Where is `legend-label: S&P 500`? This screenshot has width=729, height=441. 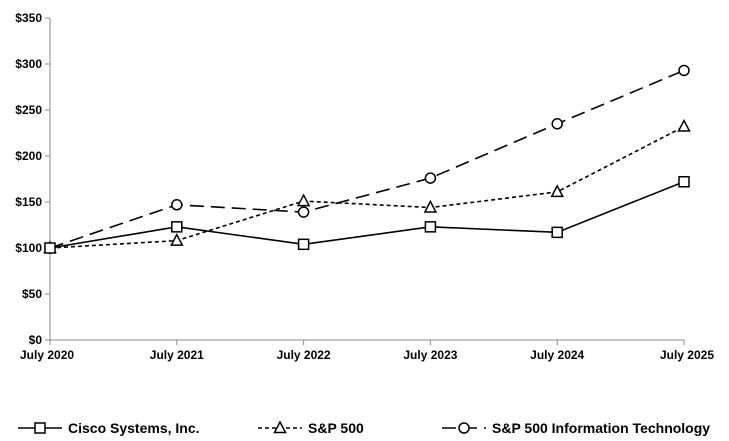 legend-label: S&P 500 is located at coordinates (336, 428).